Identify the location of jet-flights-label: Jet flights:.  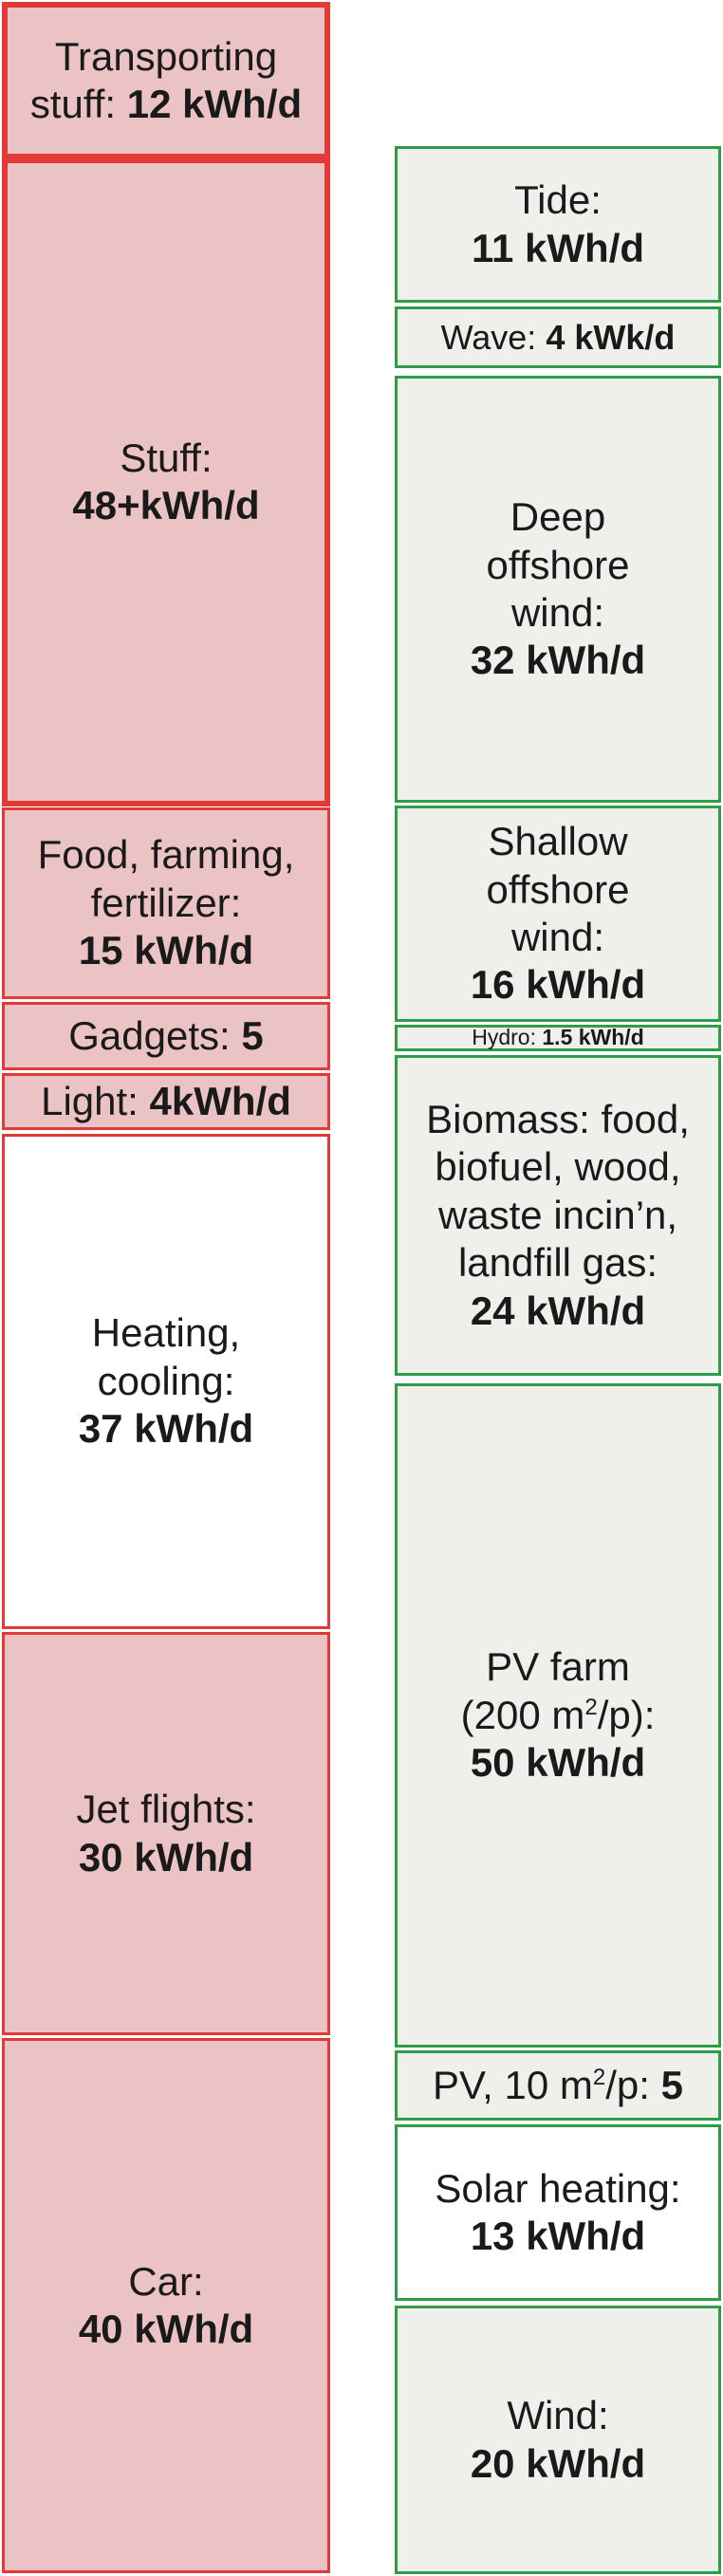
(166, 1809).